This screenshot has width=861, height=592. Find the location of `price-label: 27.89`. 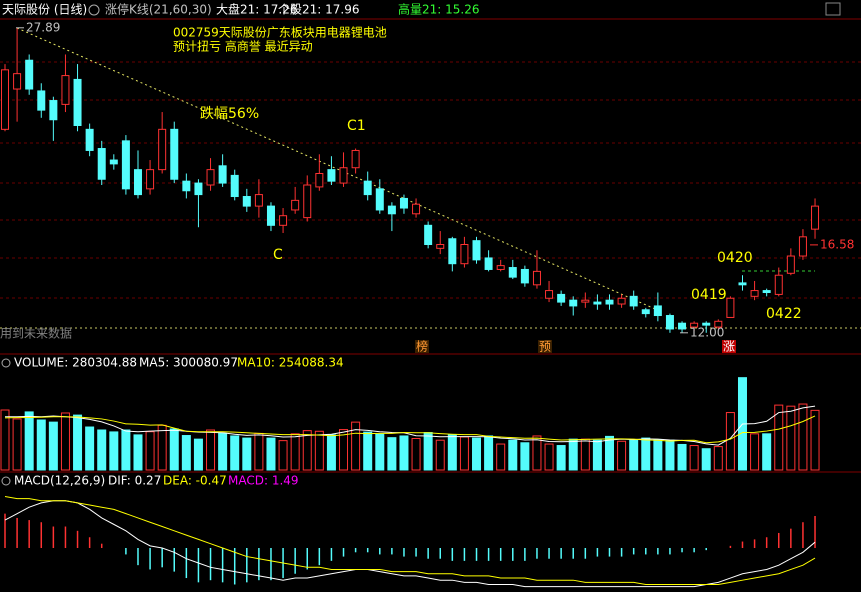

price-label: 27.89 is located at coordinates (43, 27).